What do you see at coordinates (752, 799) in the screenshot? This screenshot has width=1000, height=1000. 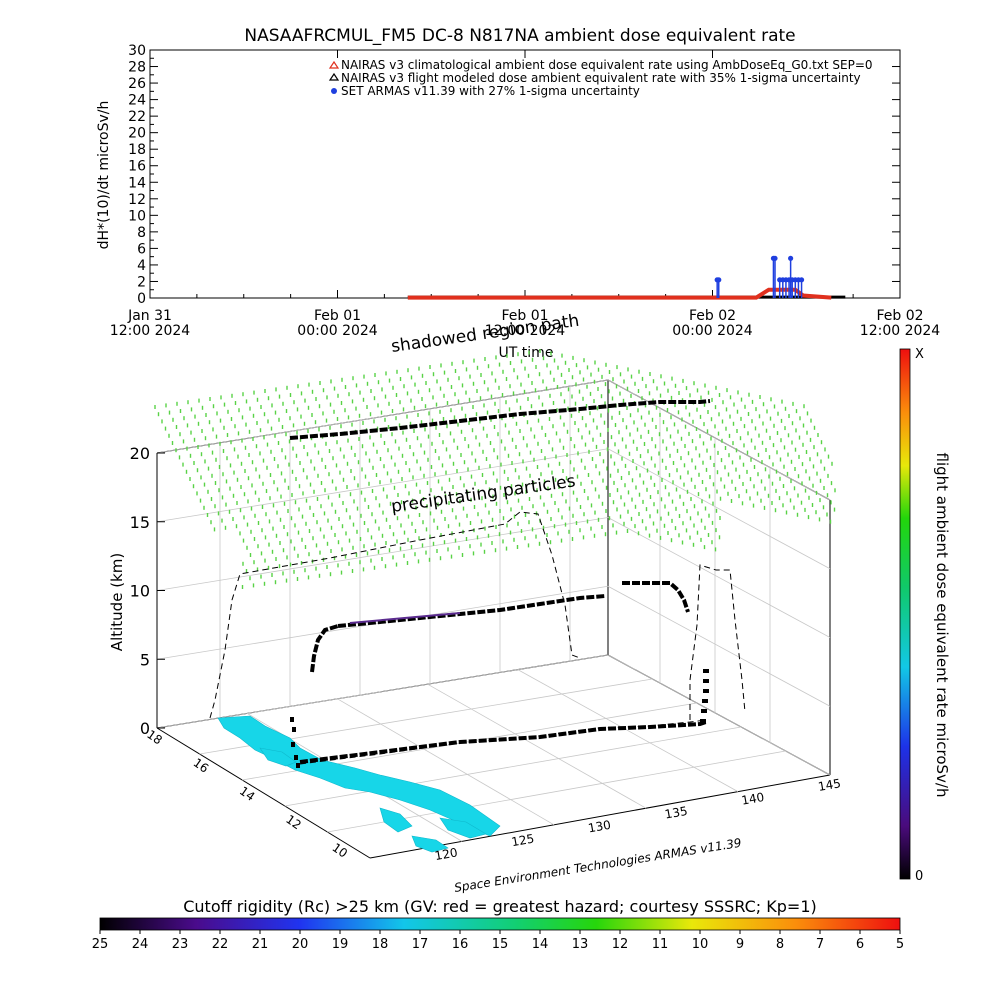 I see `longitude-tick-label: 140` at bounding box center [752, 799].